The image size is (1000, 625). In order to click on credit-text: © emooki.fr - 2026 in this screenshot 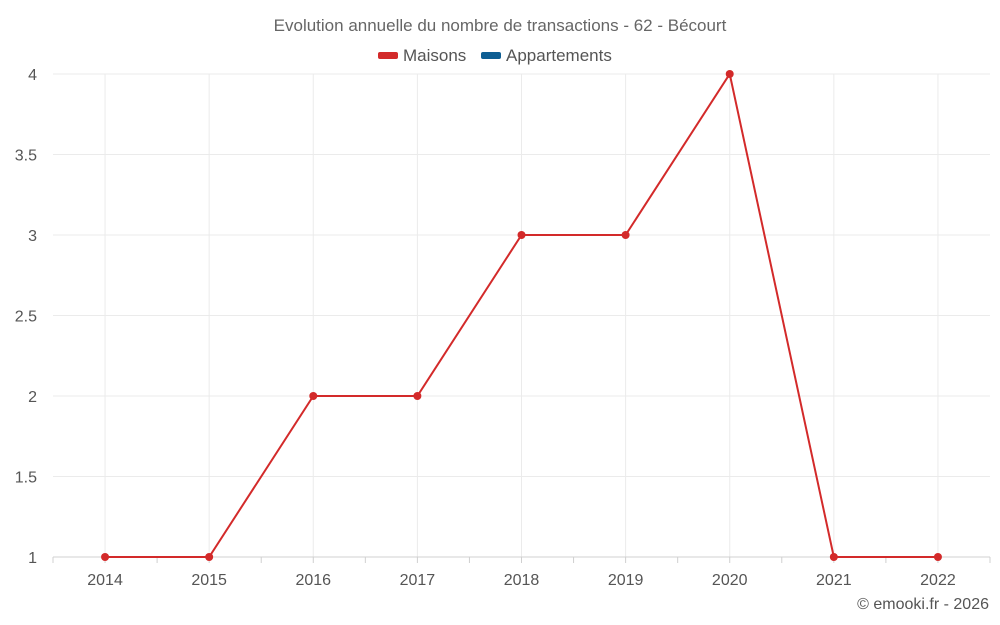, I will do `click(923, 604)`.